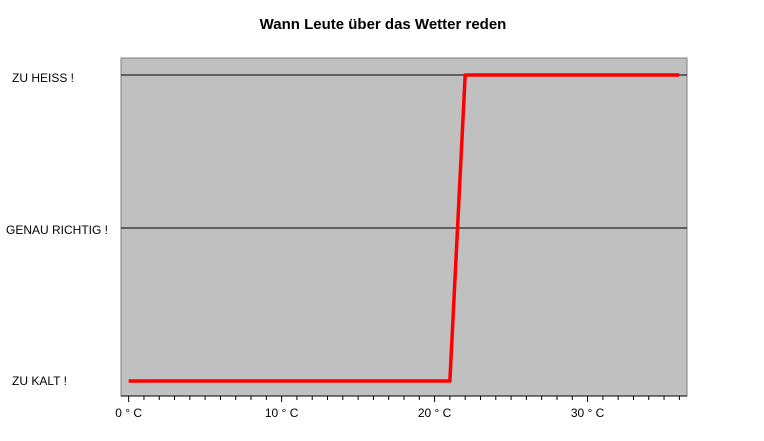 Image resolution: width=764 pixels, height=441 pixels. I want to click on x-axis, so click(404, 398).